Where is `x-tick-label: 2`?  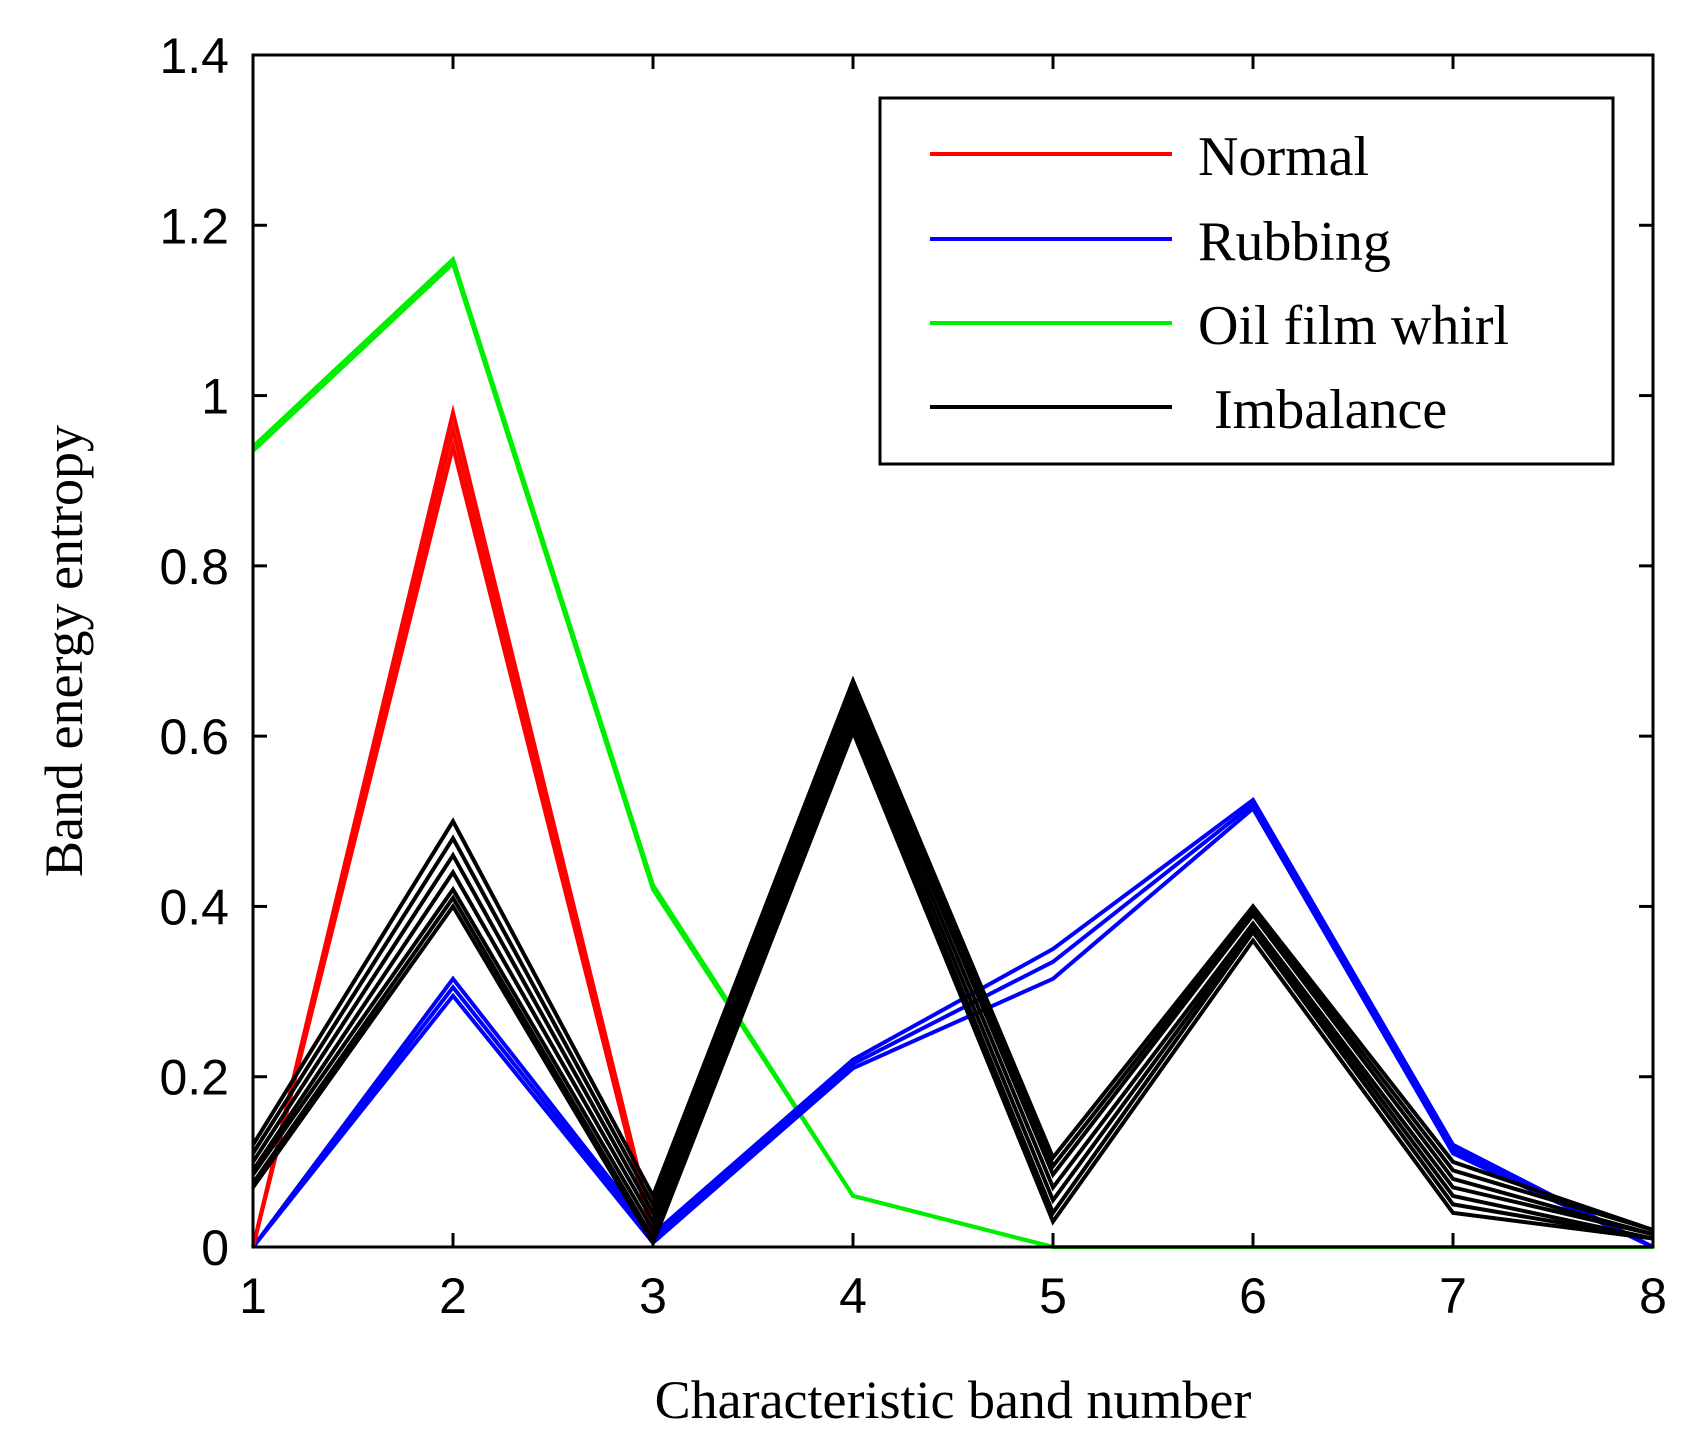 x-tick-label: 2 is located at coordinates (453, 1296).